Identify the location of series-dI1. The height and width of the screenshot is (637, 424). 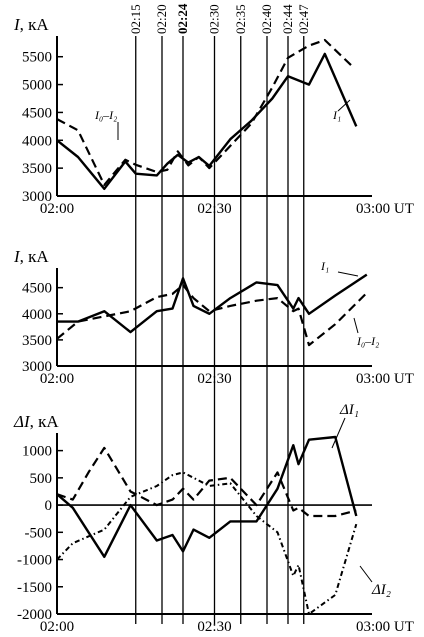
(207, 496).